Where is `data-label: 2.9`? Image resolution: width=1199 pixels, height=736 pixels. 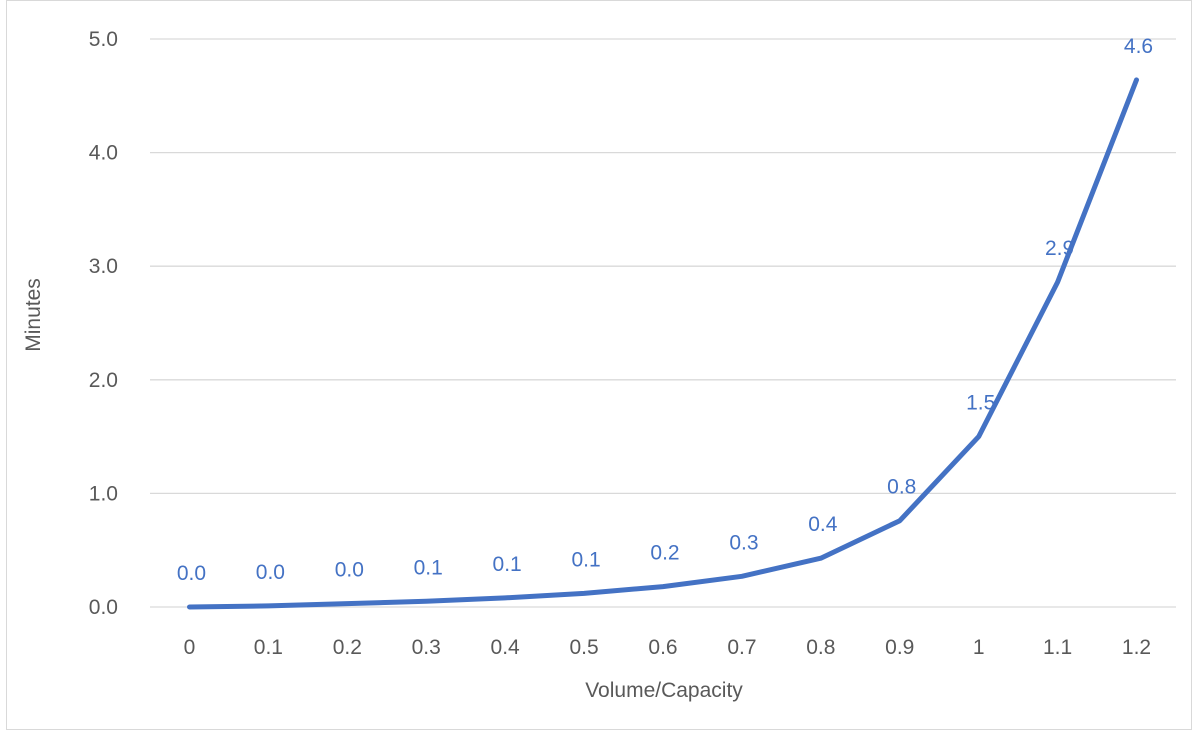
data-label: 2.9 is located at coordinates (1059, 248).